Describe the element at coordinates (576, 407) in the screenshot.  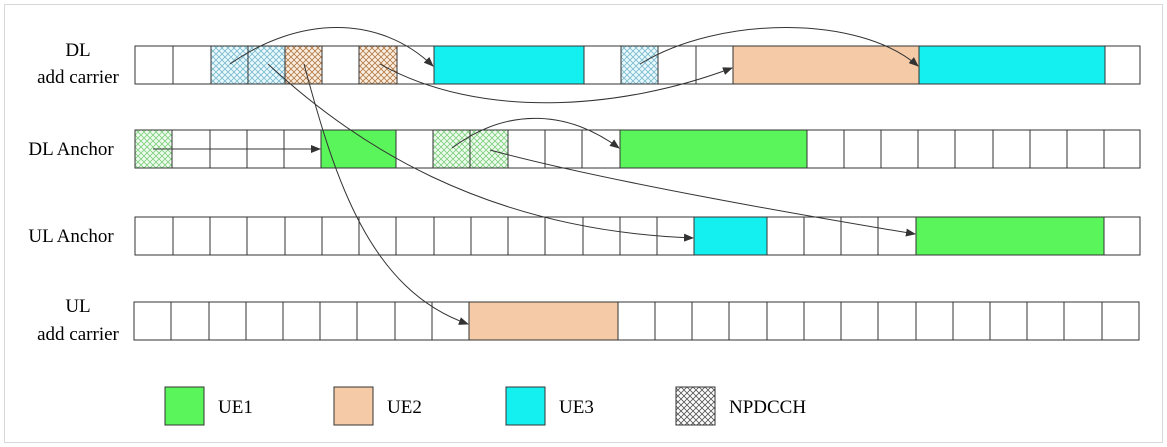
I see `legend-label-ue3: UE3` at that location.